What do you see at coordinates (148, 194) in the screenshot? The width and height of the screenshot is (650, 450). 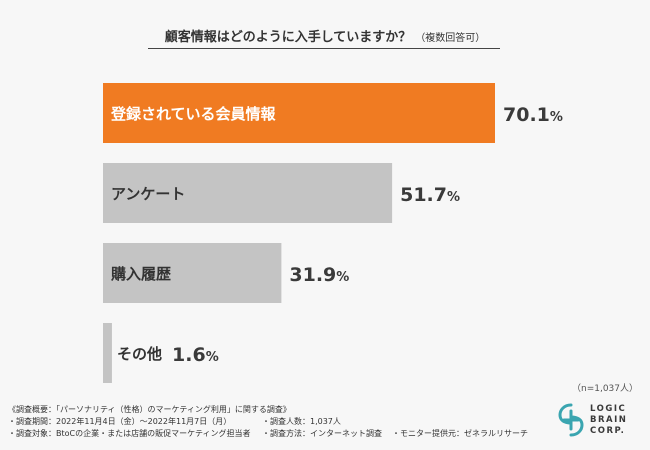 I see `category-label-2: アンケート` at bounding box center [148, 194].